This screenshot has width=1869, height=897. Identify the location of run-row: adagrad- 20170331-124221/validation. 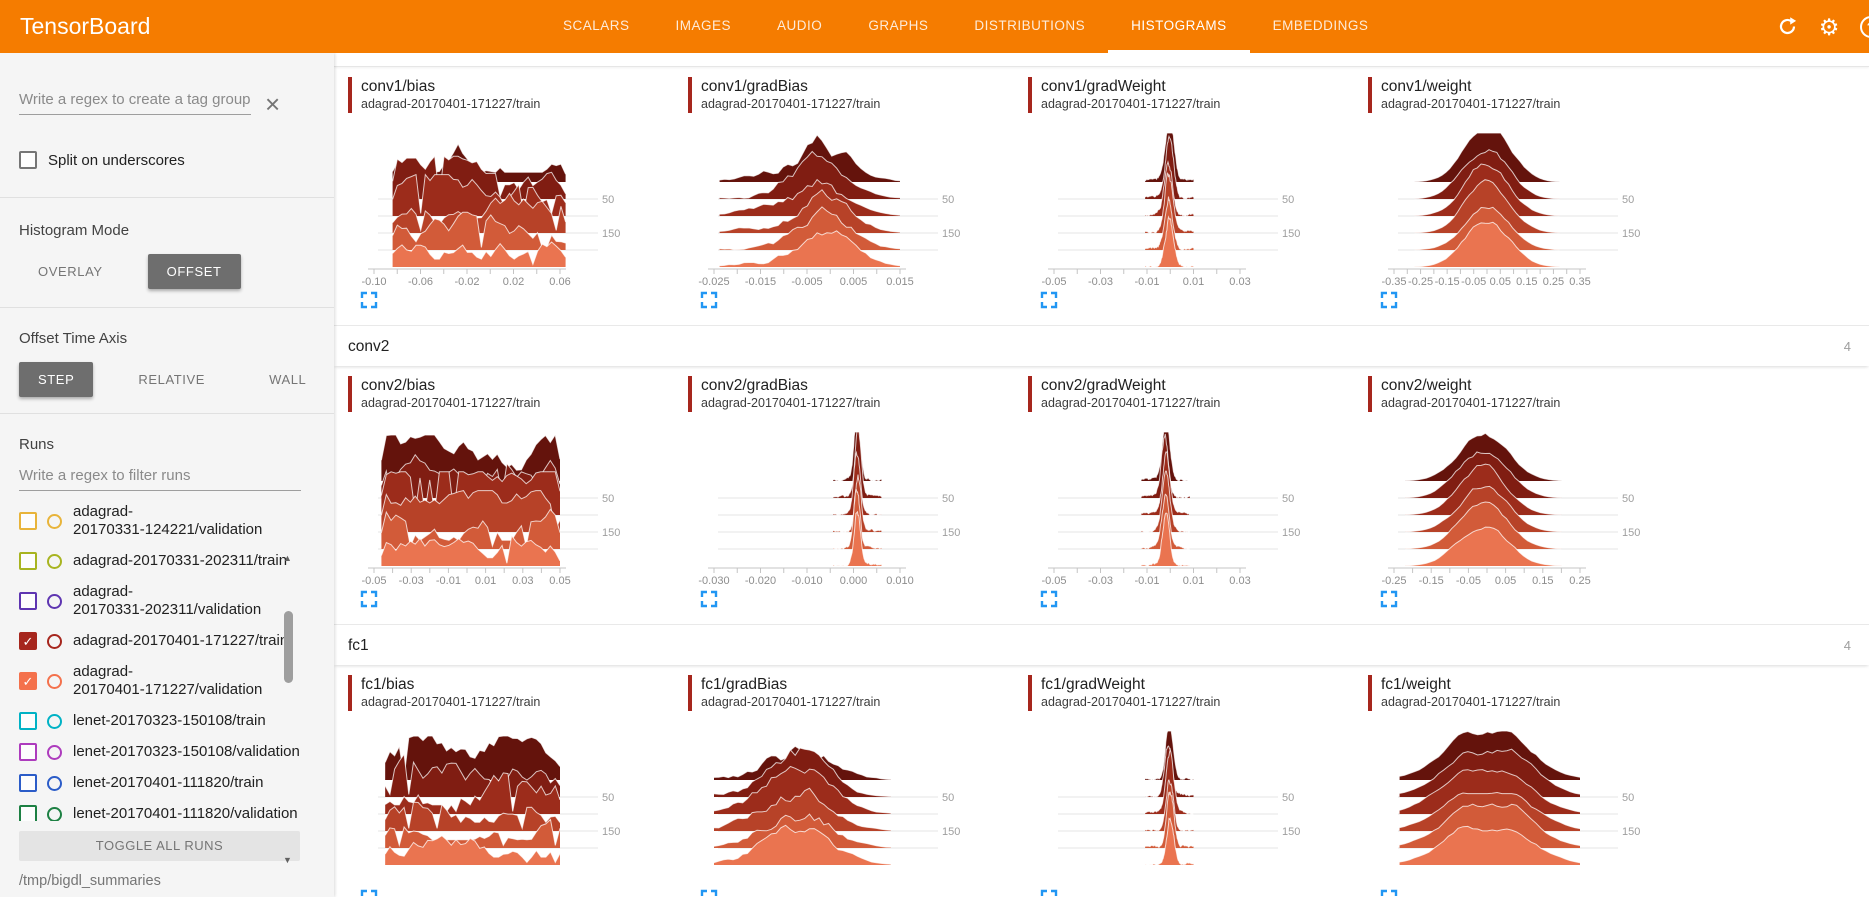
(176, 521).